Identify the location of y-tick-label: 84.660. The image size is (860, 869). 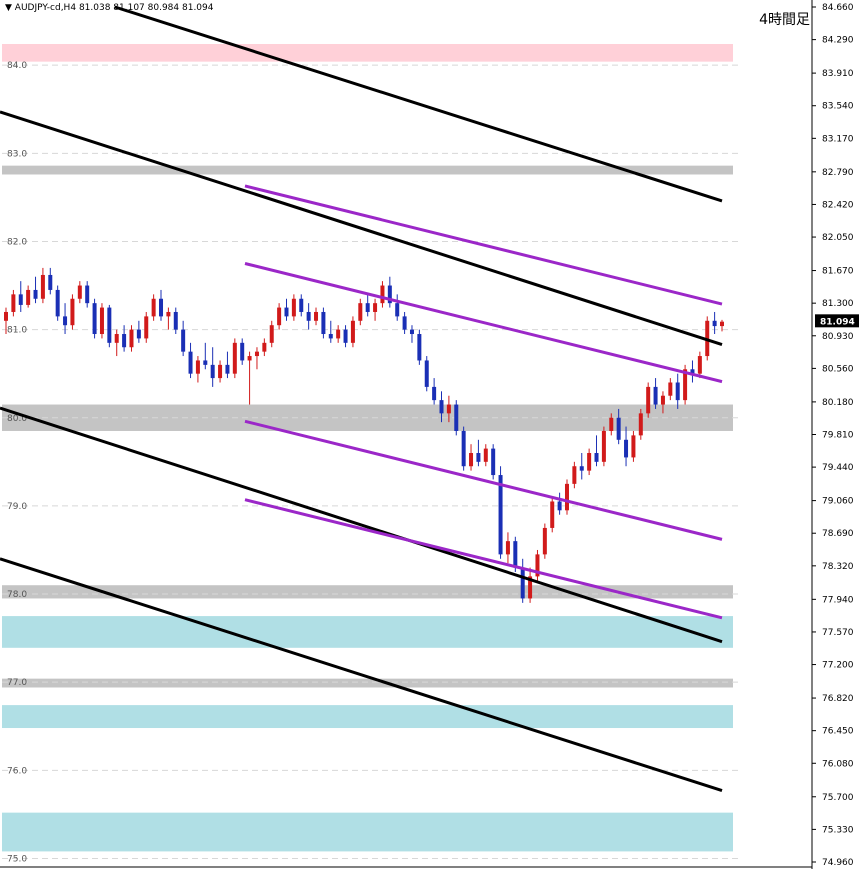
(838, 8).